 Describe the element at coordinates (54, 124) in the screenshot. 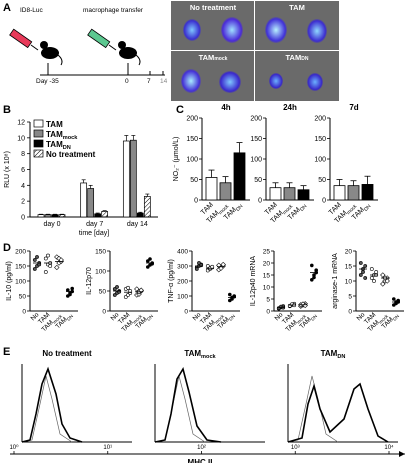

I see `legend-label: TAM` at that location.